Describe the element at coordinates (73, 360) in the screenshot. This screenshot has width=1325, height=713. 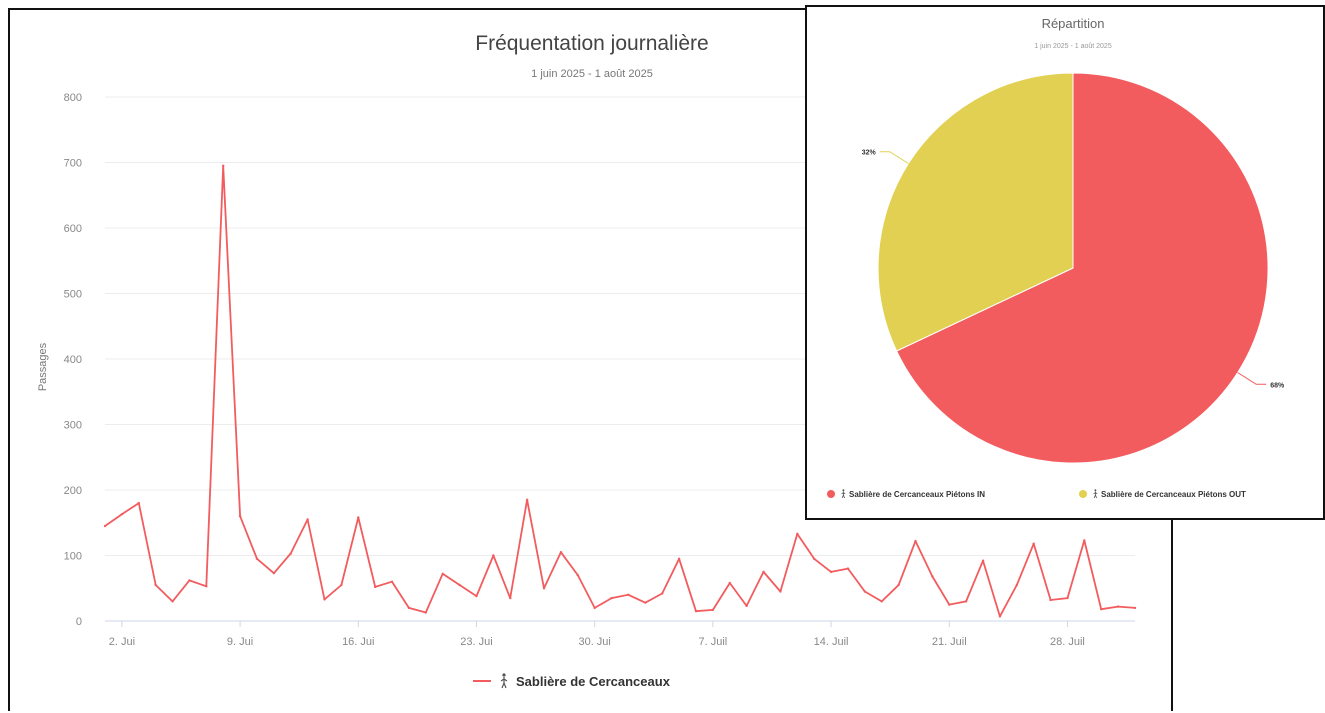
I see `y-tick-label: 400` at that location.